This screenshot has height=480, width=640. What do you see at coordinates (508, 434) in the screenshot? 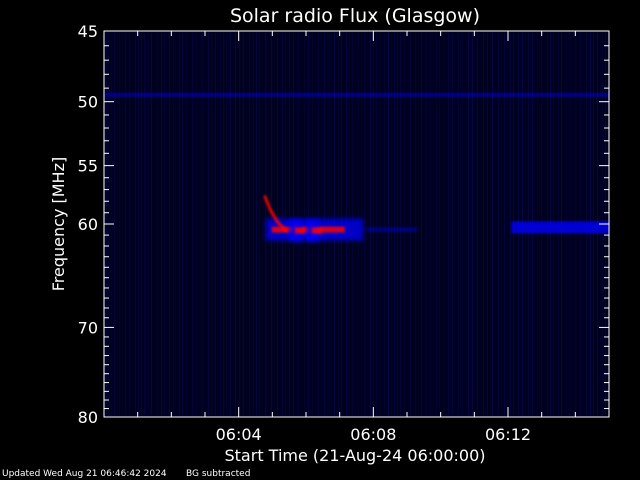
I see `x-tick-label: 06:12` at bounding box center [508, 434].